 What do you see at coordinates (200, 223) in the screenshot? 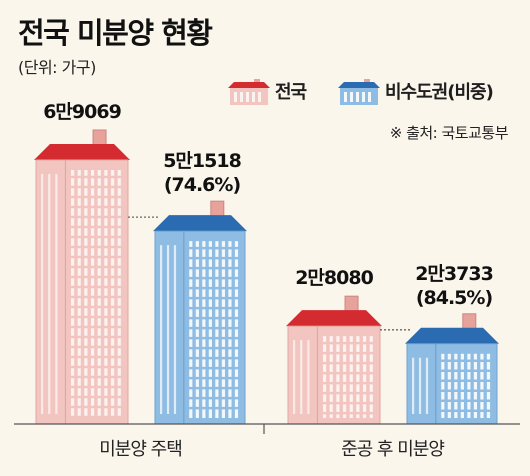
I see `cat0-nonmetro-roof` at bounding box center [200, 223].